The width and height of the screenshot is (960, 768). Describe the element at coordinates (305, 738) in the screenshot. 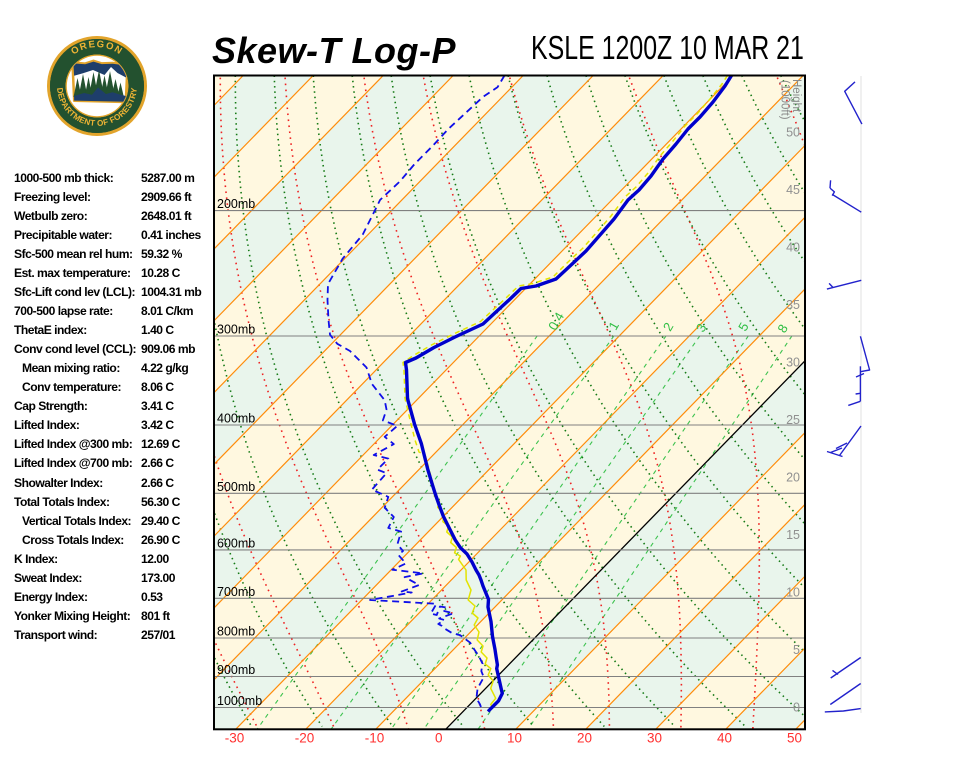

I see `svg-text: -20` at that location.